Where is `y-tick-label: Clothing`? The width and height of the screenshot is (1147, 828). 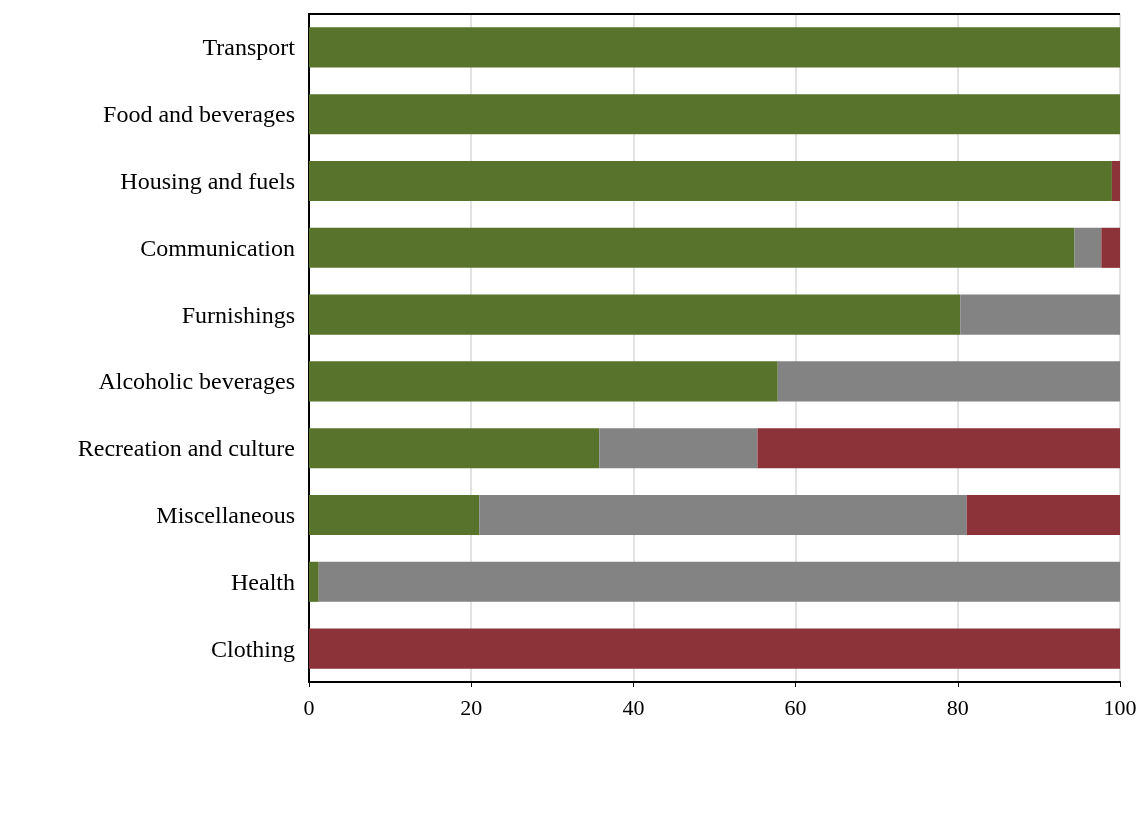
y-tick-label: Clothing is located at coordinates (252, 648).